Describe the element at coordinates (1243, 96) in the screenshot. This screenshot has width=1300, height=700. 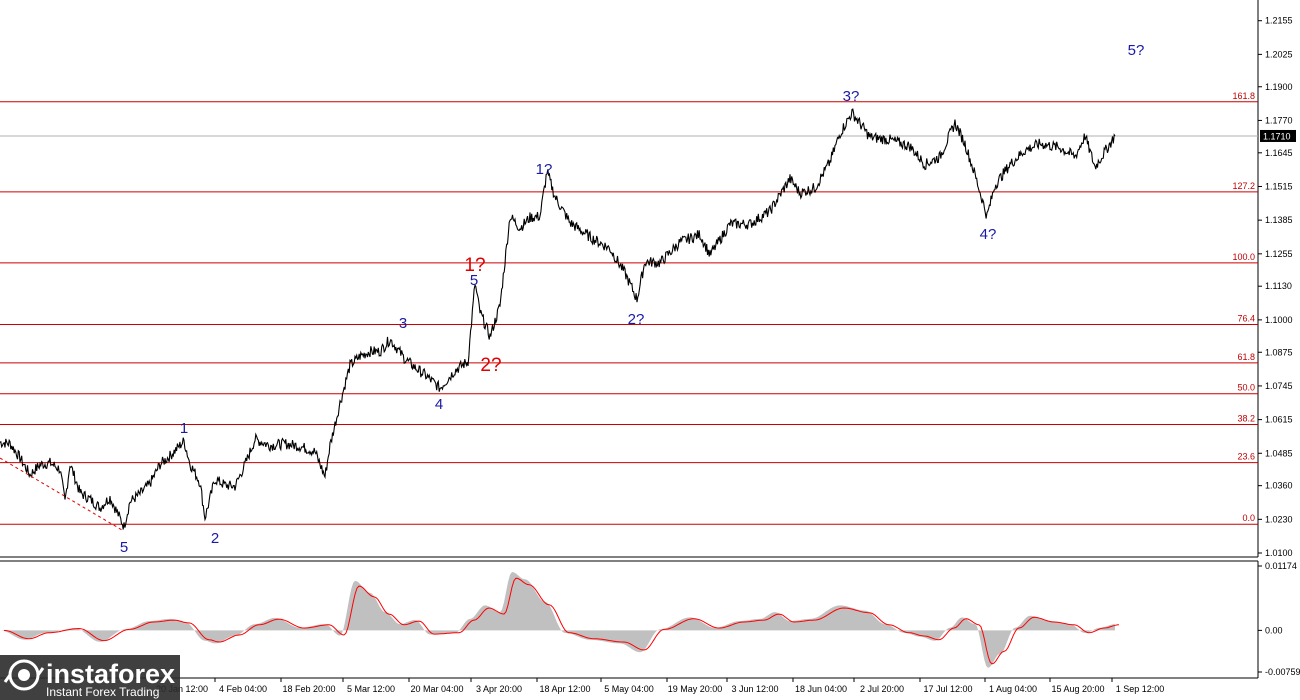
I see `fib-level-label: 161.8` at that location.